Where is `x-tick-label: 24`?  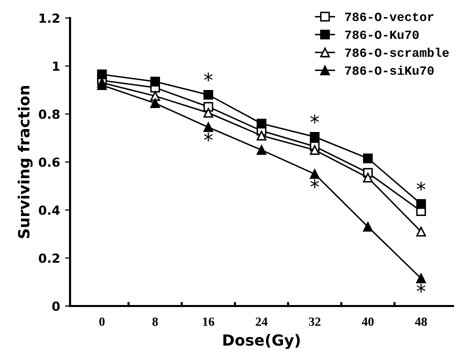 x-tick-label: 24 is located at coordinates (262, 322).